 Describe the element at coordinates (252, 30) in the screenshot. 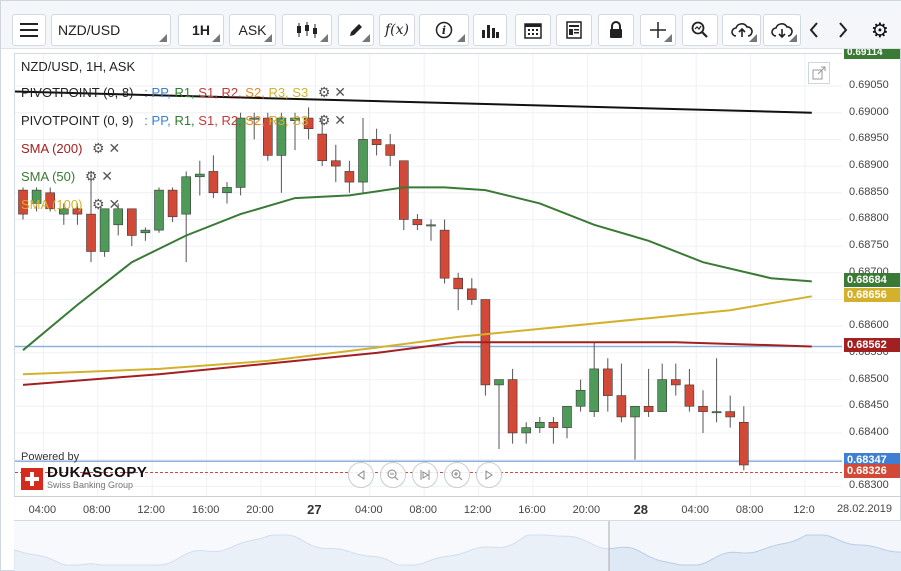

I see `side-select: ASK` at that location.